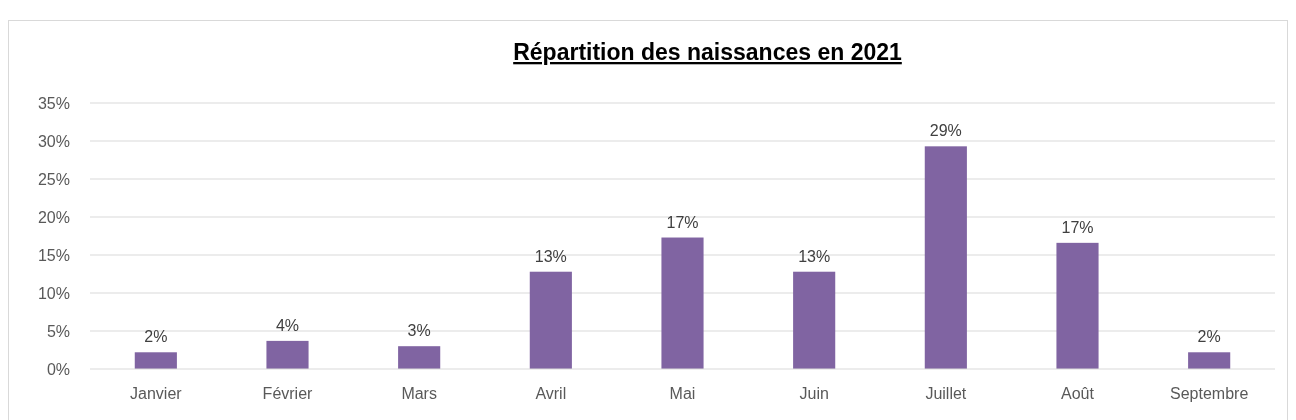 The image size is (1296, 420). What do you see at coordinates (551, 393) in the screenshot?
I see `x-tick-label: Avril` at bounding box center [551, 393].